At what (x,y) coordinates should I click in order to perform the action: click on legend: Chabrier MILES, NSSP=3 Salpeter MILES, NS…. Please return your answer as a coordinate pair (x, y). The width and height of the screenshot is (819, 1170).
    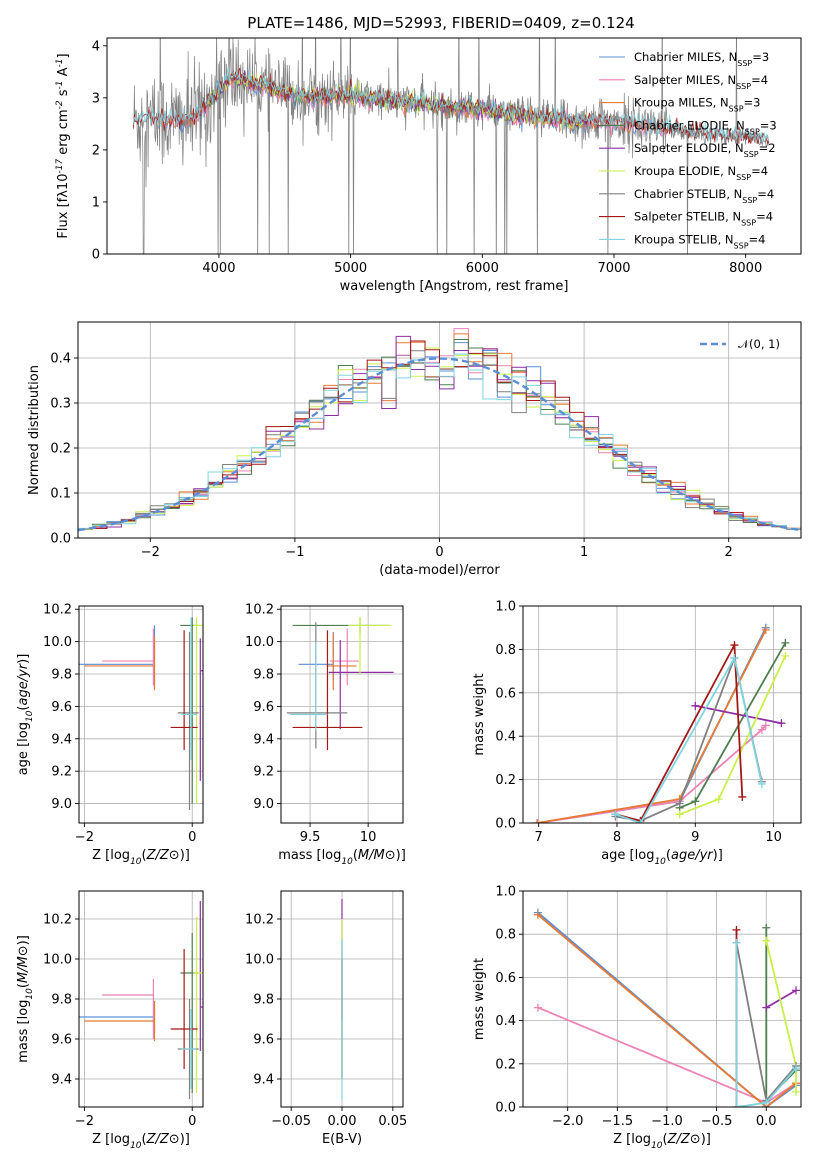
    Looking at the image, I should click on (688, 150).